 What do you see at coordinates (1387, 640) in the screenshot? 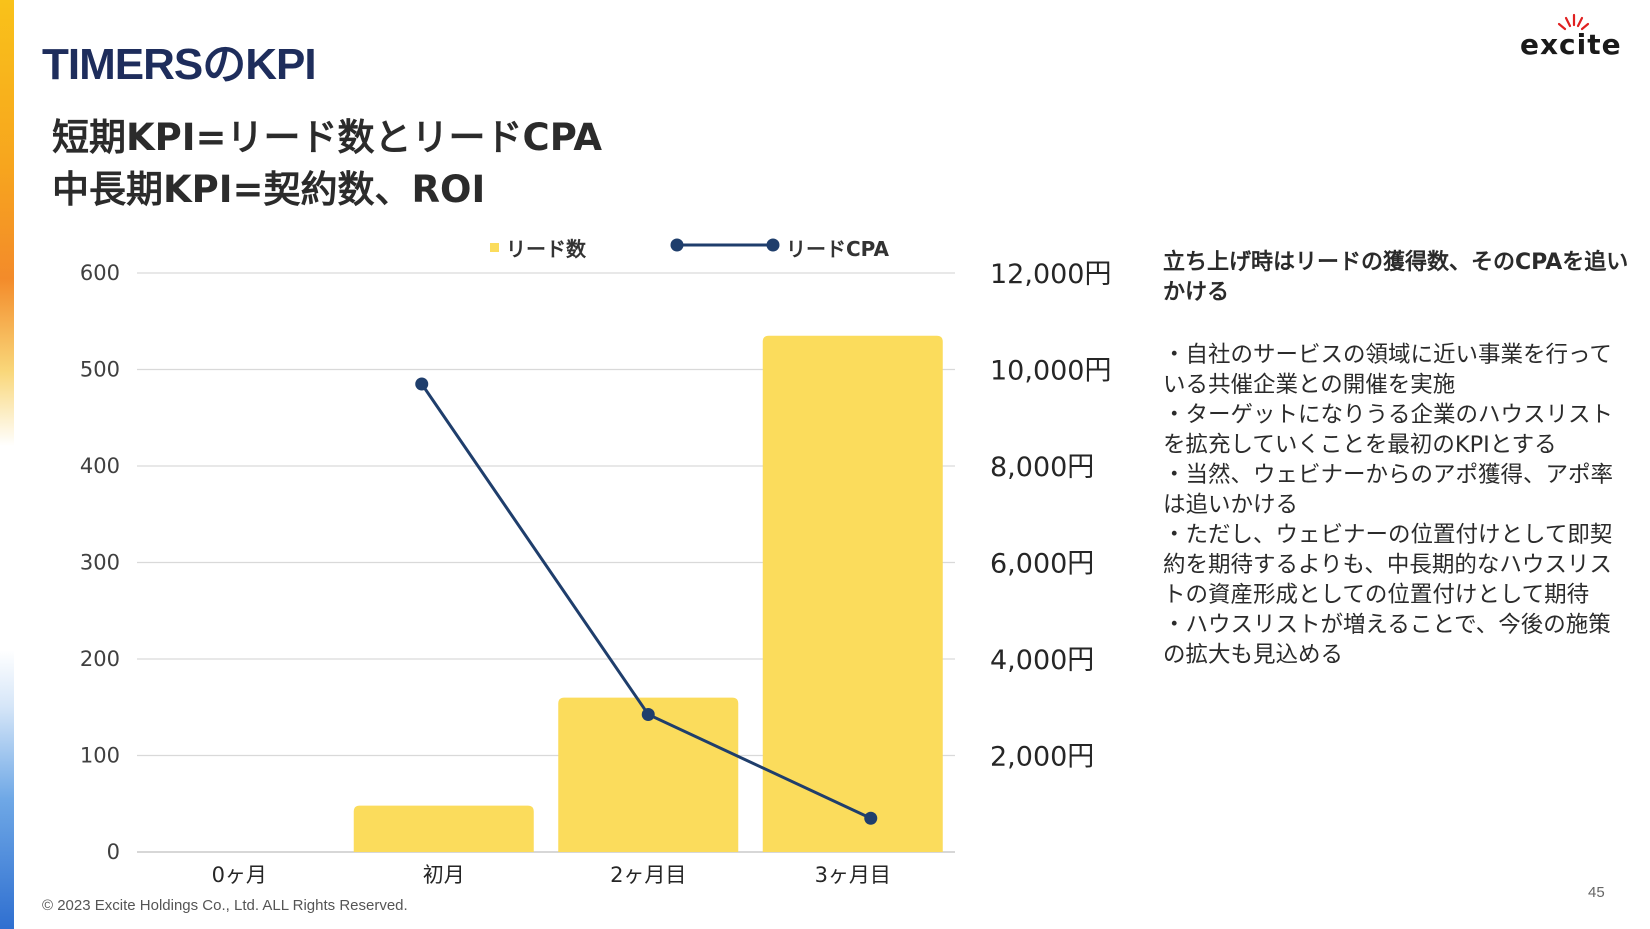
I see `bullet-item: ・ハウスリストが増えることで、今後の施策の拡大も見込める` at bounding box center [1387, 640].